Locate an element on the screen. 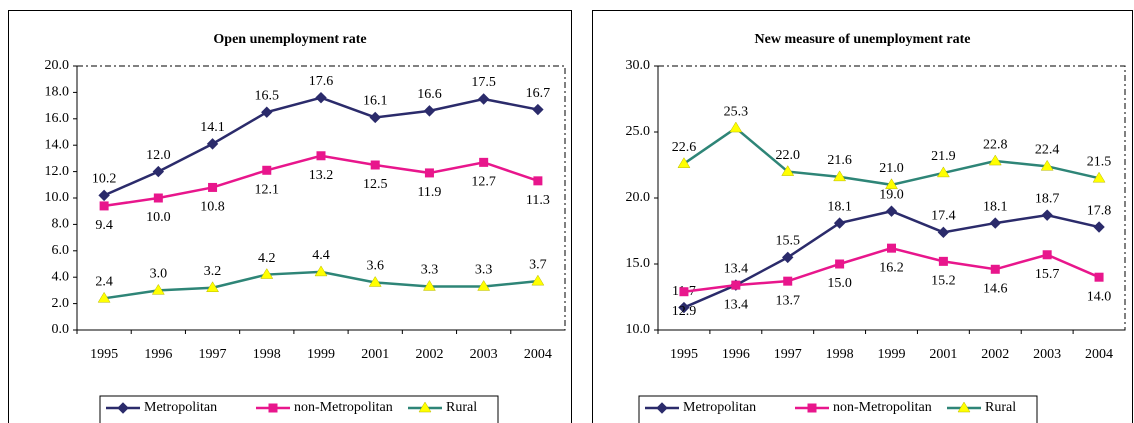  data-label: 21.5 is located at coordinates (1099, 161).